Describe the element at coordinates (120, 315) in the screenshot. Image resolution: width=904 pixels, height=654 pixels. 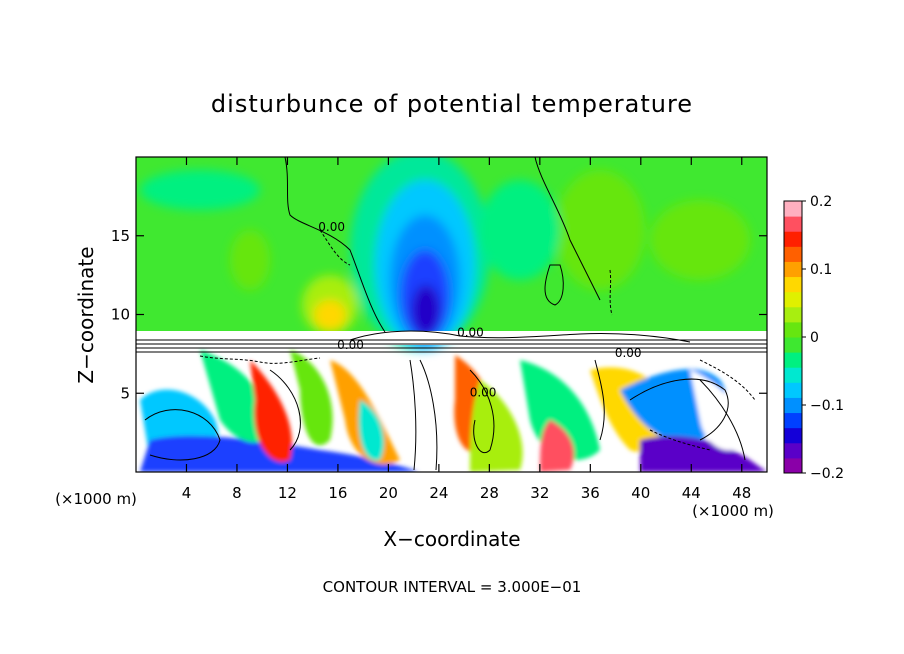
I see `y-tick-label: 10` at that location.